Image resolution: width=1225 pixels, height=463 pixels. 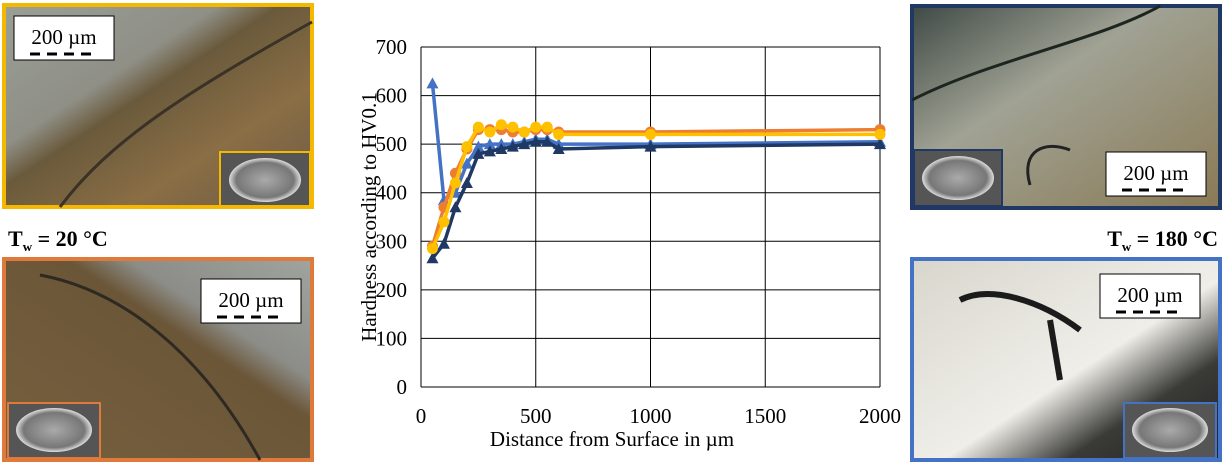 What do you see at coordinates (70, 238) in the screenshot?
I see `label-rest: = 20 °C` at bounding box center [70, 238].